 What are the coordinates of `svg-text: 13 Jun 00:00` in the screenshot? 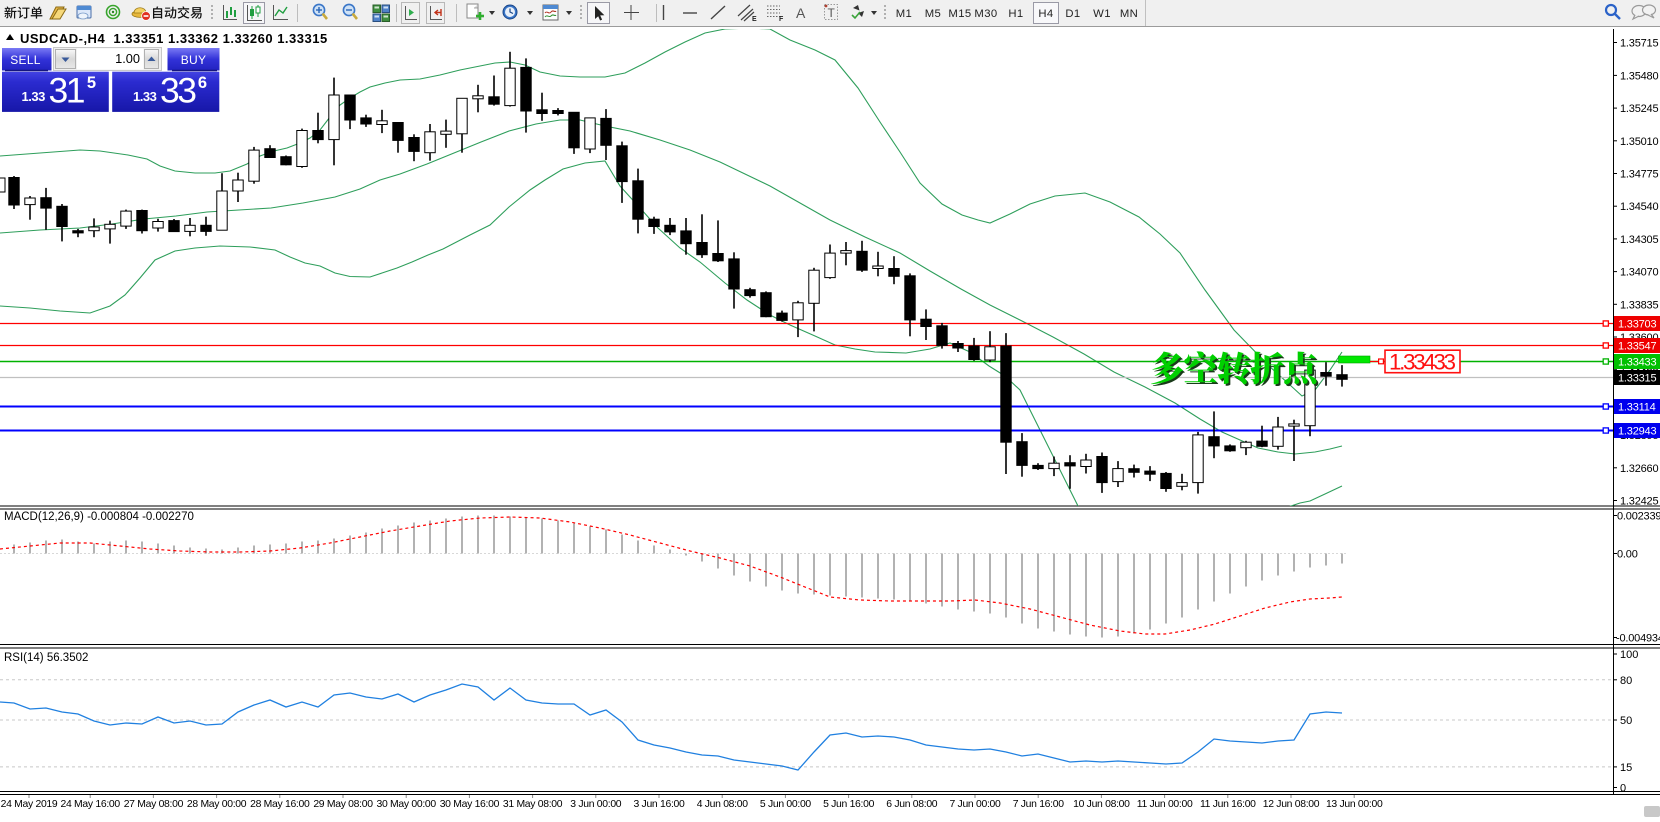 It's located at (1354, 804).